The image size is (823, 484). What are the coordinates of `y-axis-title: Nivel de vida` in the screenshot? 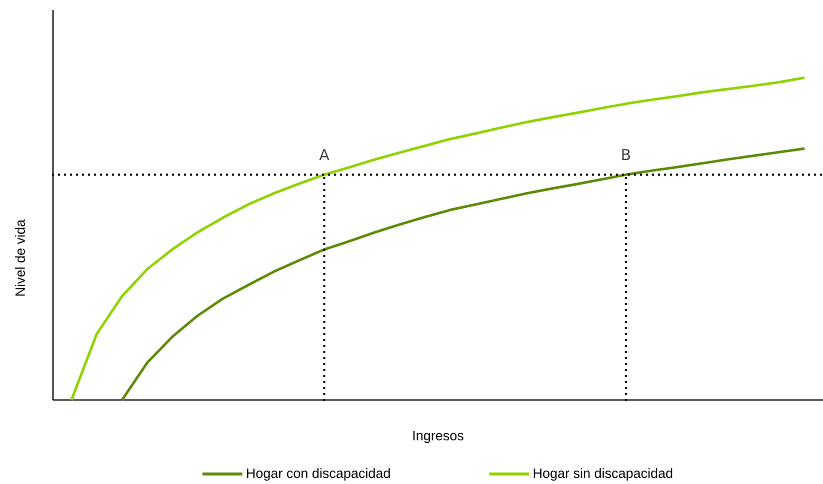 It's located at (20, 257).